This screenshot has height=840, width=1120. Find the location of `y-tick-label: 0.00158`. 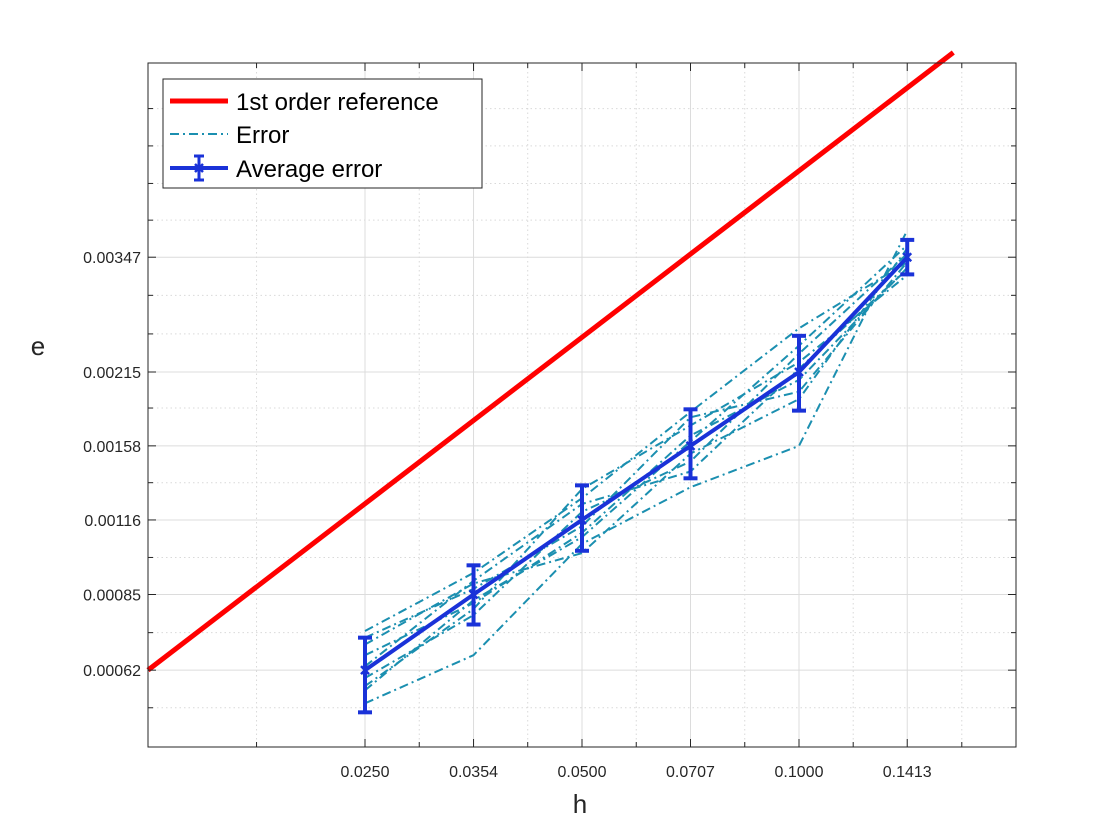

y-tick-label: 0.00158 is located at coordinates (112, 447).